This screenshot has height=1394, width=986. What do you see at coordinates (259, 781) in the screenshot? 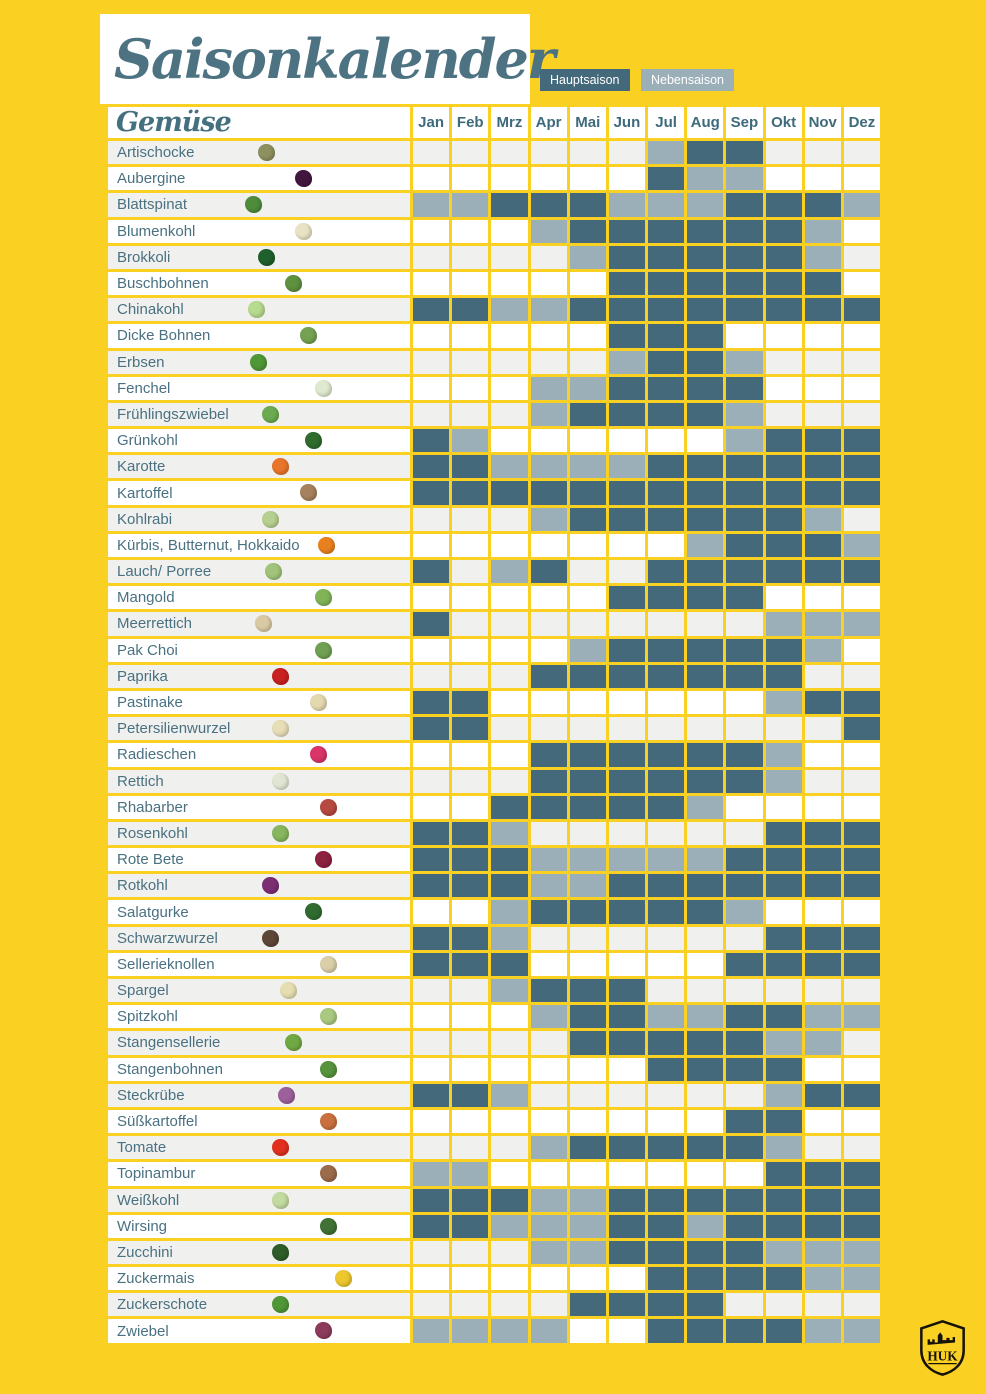
I see `vegetable-label: Rettich` at bounding box center [259, 781].